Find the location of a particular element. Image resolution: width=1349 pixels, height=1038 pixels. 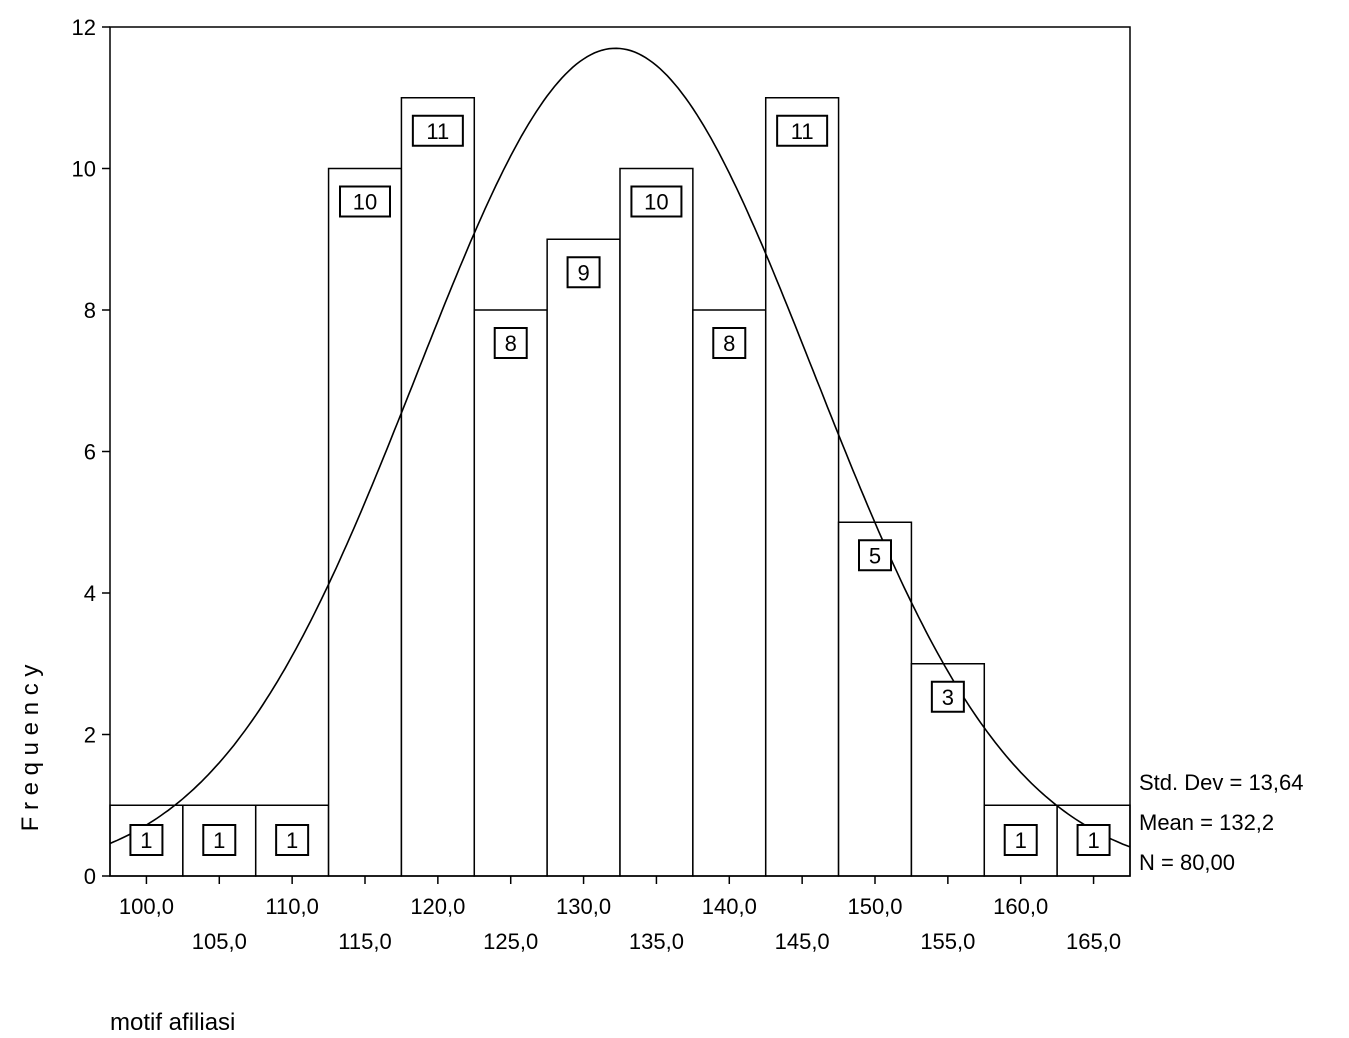

y-tick-label: 4 is located at coordinates (90, 593).